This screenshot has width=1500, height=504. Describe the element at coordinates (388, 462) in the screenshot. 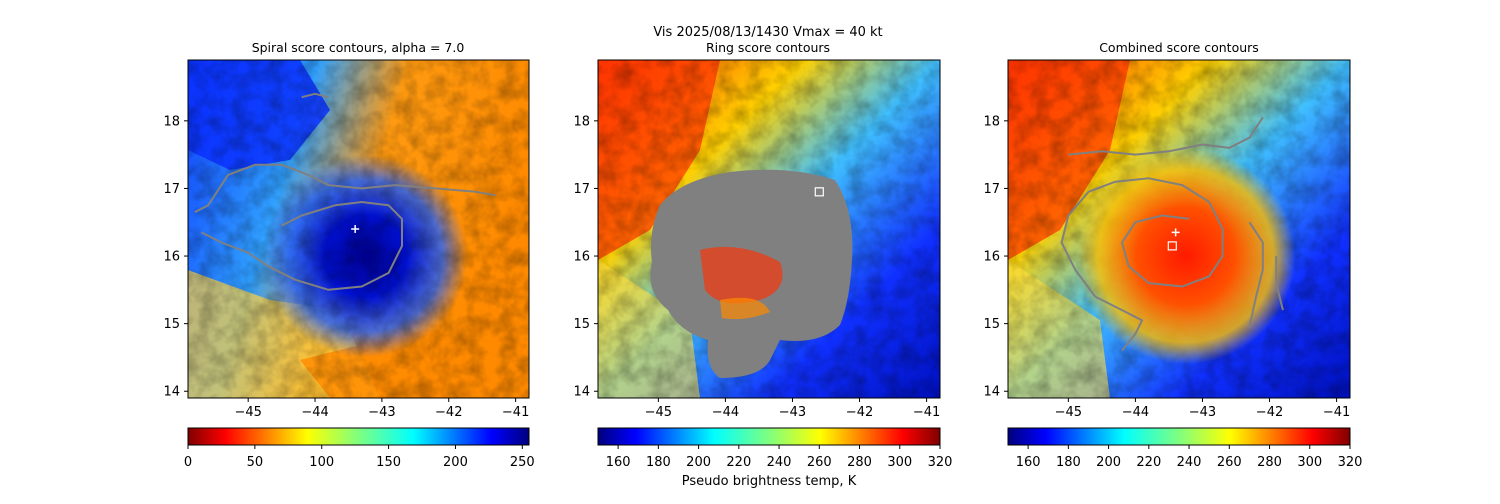

I see `colorbar-tick-label: 150` at that location.